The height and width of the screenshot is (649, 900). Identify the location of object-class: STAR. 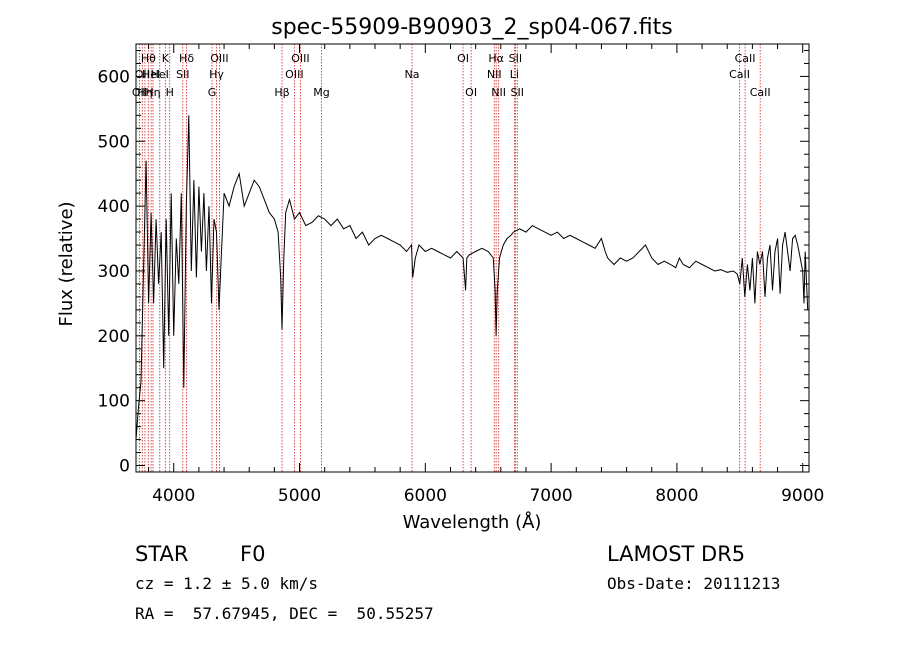
(162, 554).